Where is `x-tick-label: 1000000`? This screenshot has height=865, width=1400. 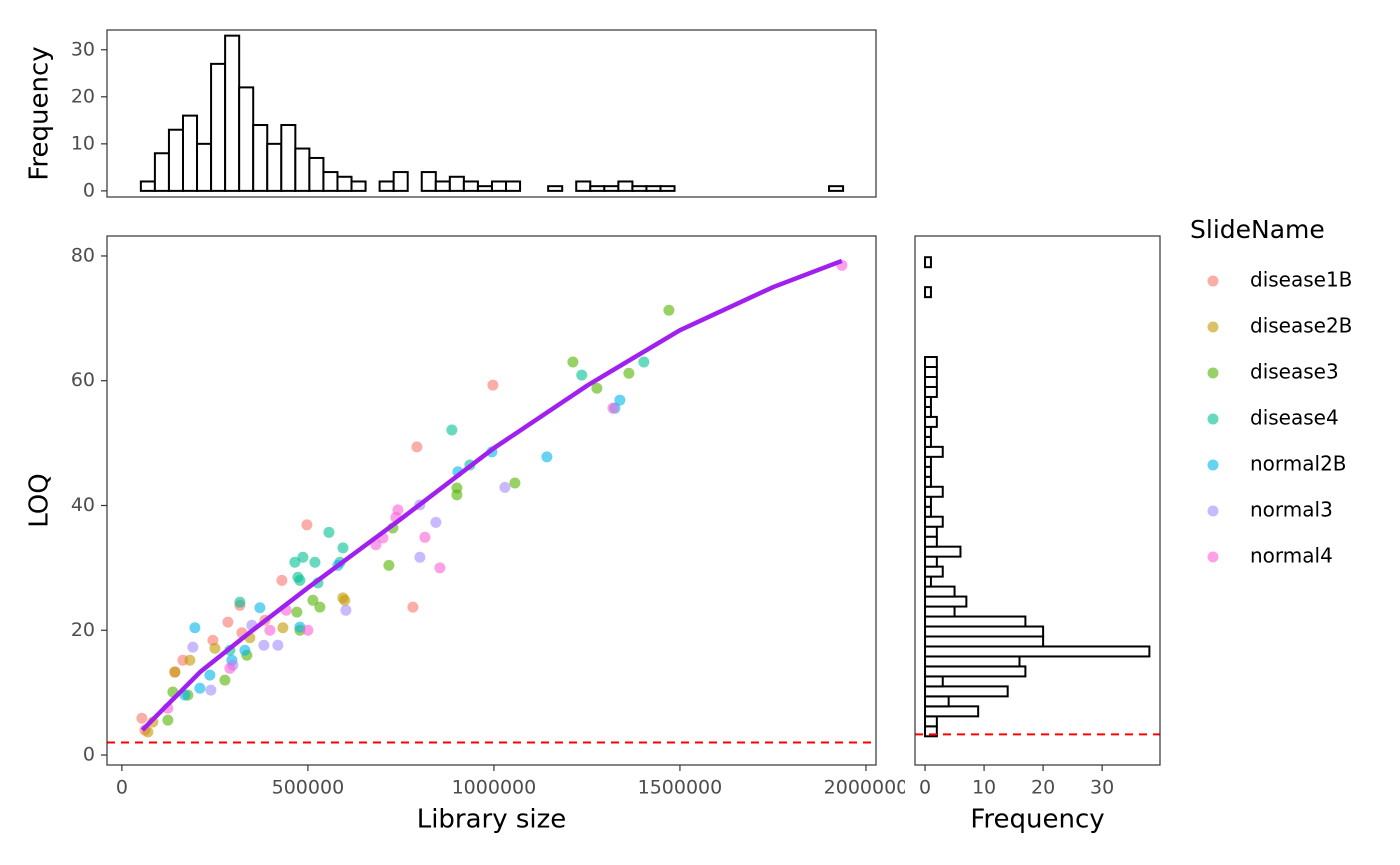 x-tick-label: 1000000 is located at coordinates (494, 788).